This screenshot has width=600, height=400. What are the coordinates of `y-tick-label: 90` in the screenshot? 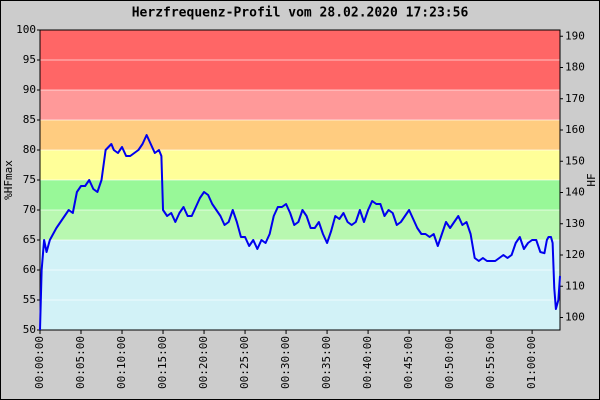 It's located at (29, 89).